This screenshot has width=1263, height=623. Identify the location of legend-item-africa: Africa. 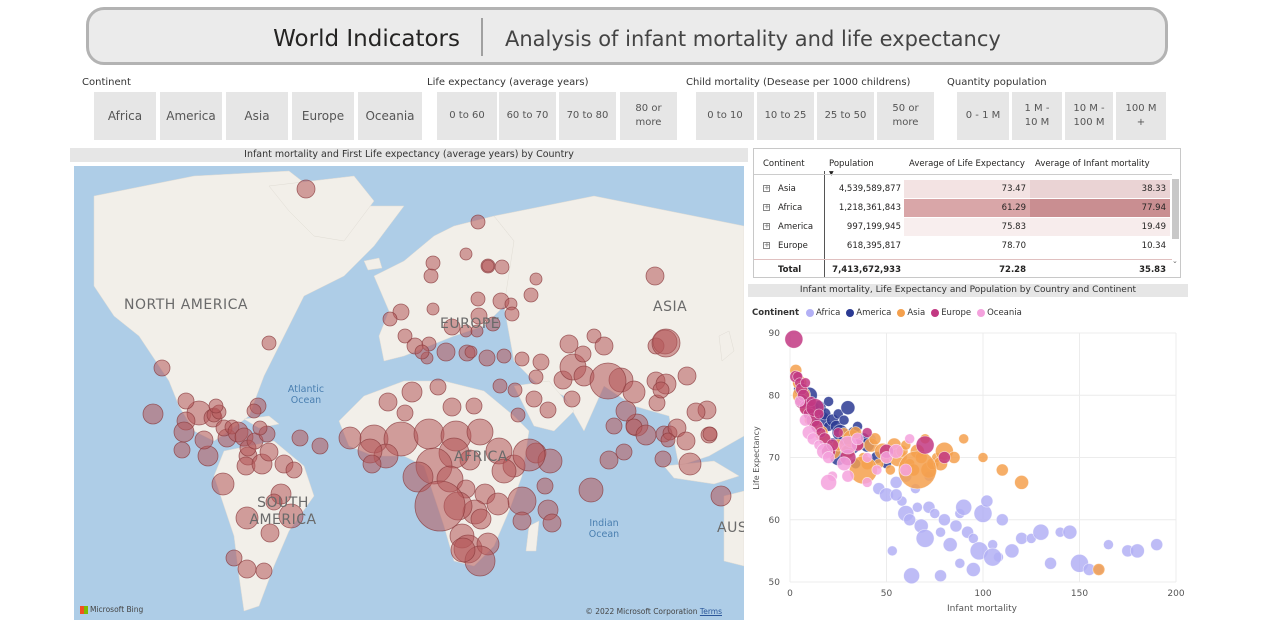
(823, 313).